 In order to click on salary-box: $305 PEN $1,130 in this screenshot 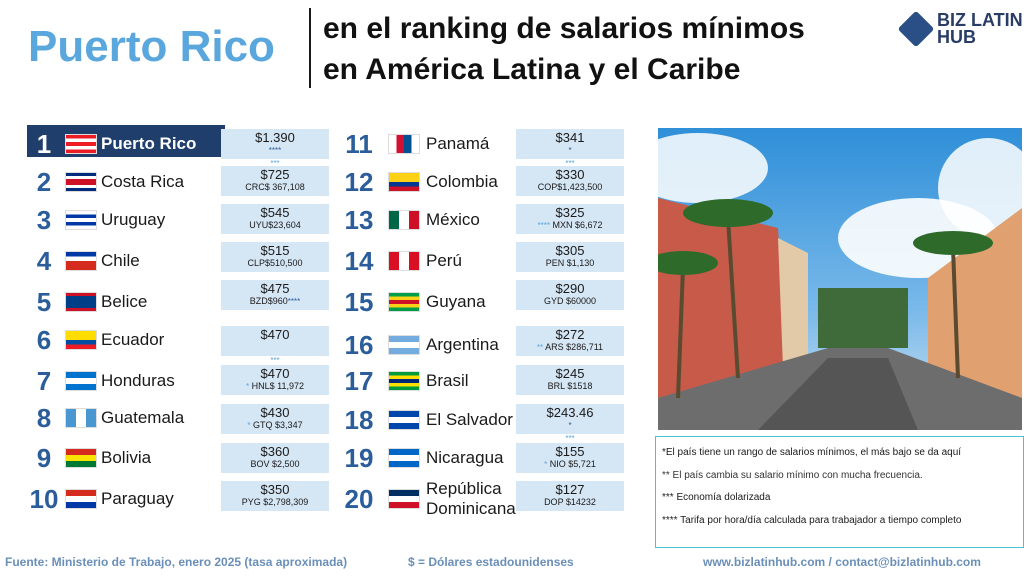, I will do `click(570, 257)`.